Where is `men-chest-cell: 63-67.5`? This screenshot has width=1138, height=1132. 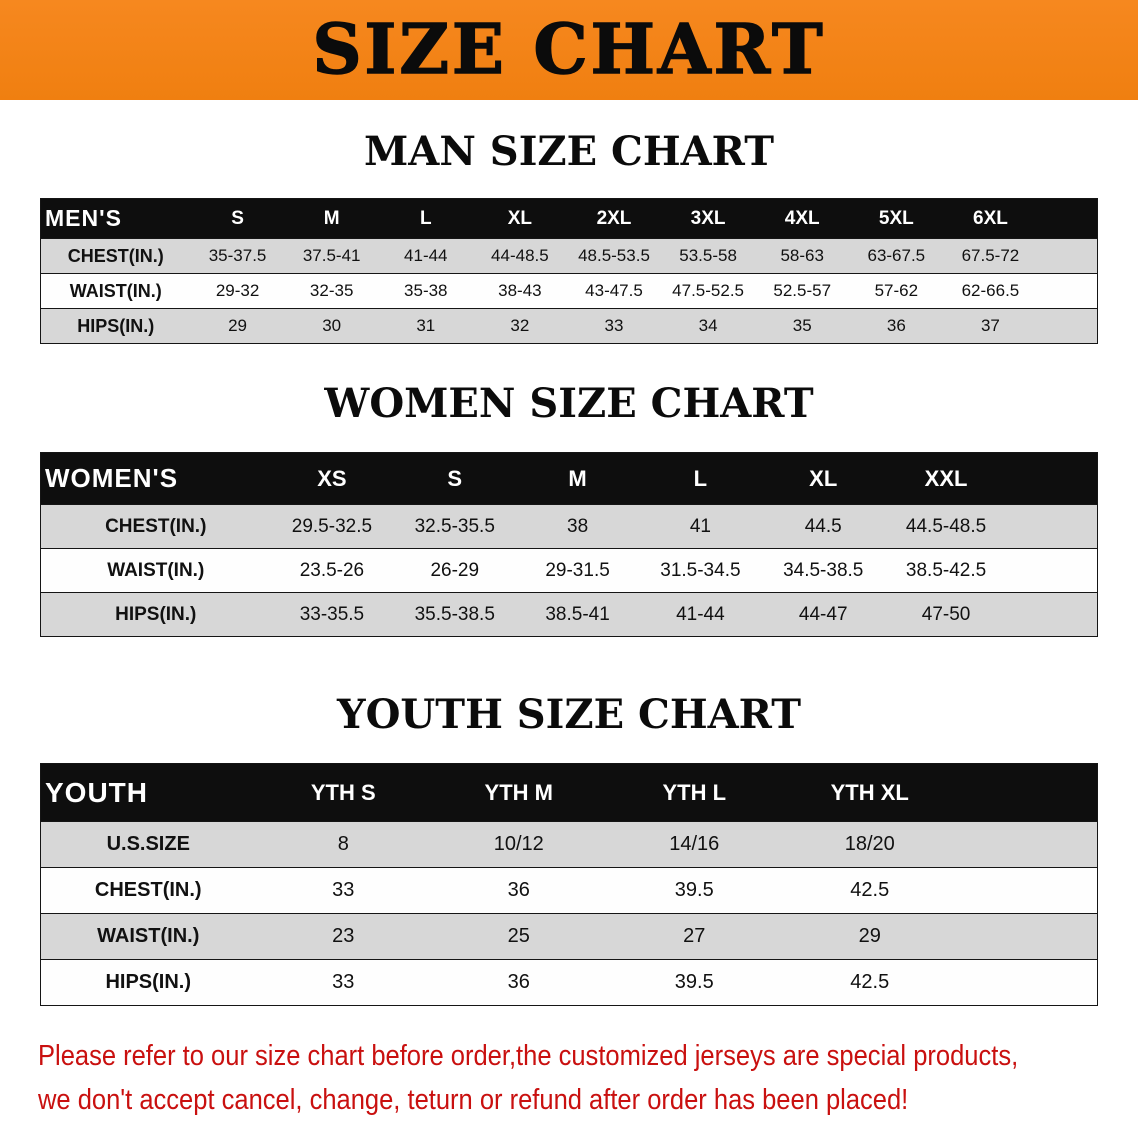 men-chest-cell: 63-67.5 is located at coordinates (896, 256).